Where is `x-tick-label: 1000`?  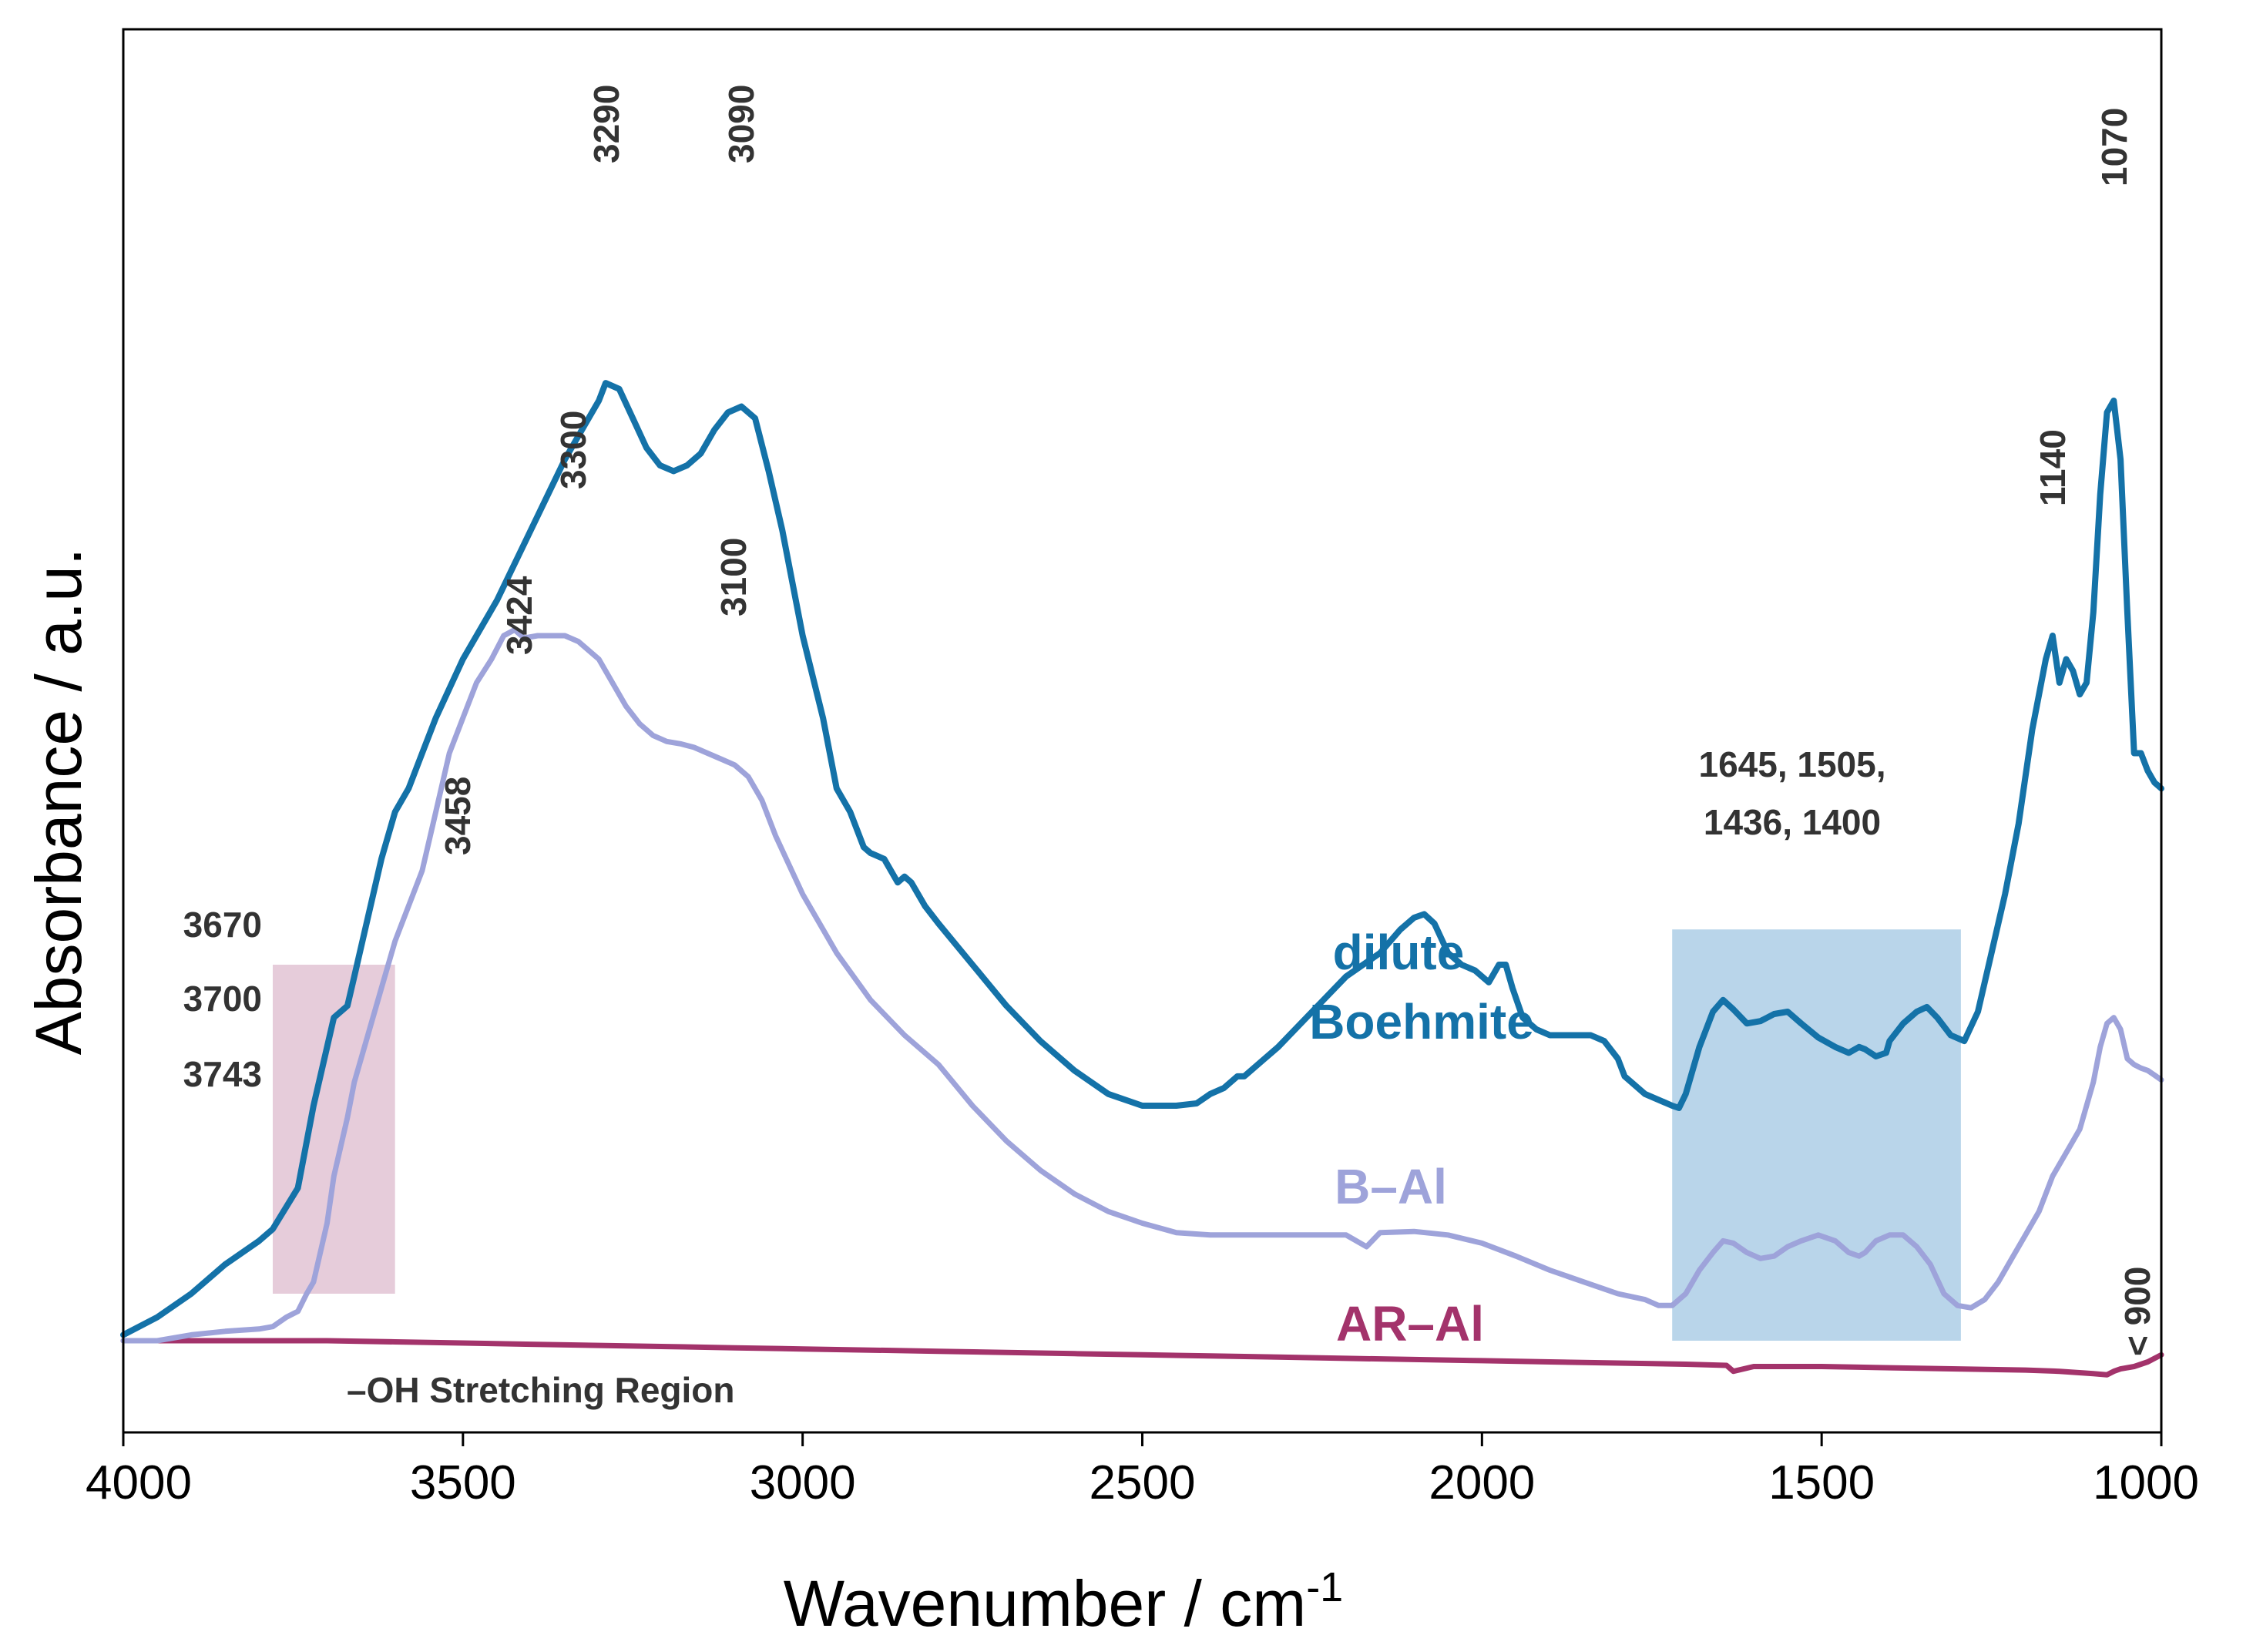
x-tick-label: 1000 is located at coordinates (2146, 1482).